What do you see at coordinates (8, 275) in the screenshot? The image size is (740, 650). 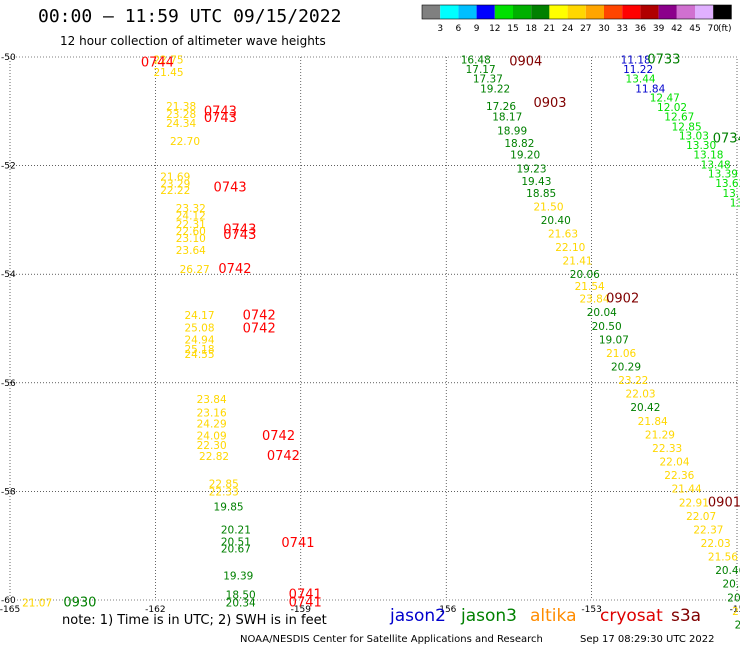 I see `y-tick-label: -54` at bounding box center [8, 275].